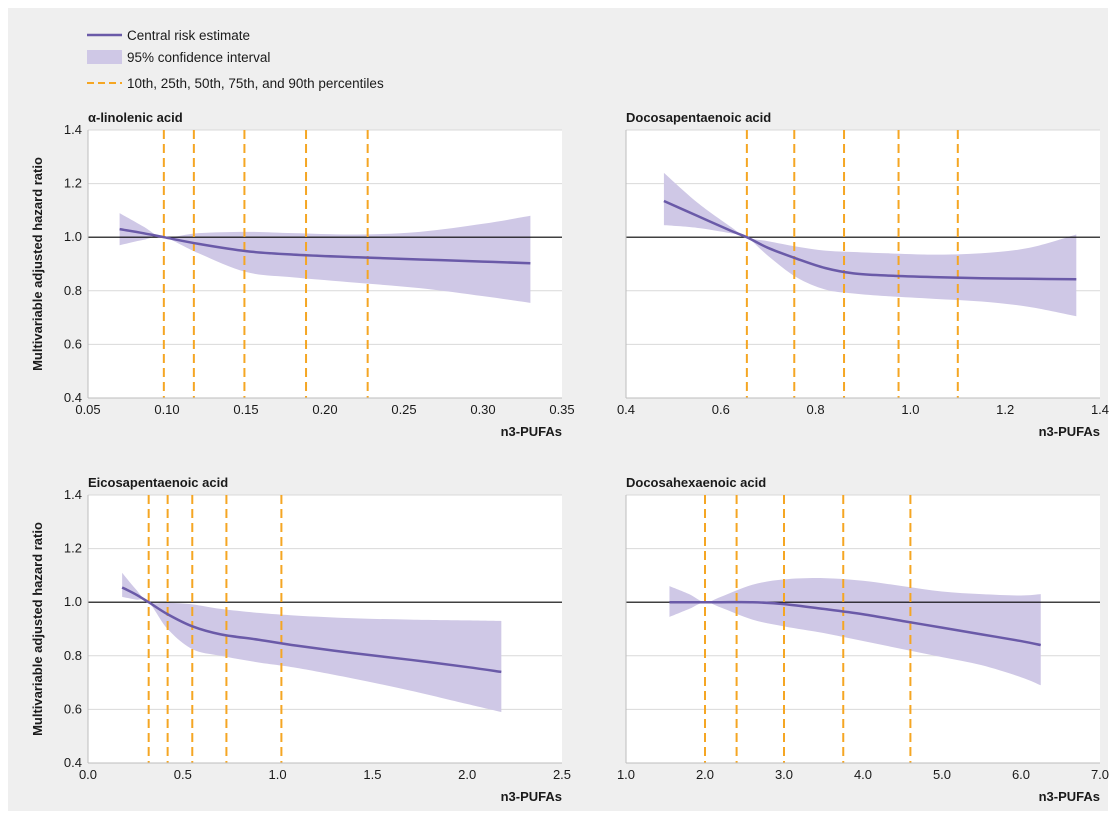 The width and height of the screenshot is (1117, 817). I want to click on x-tick-label: 0.5, so click(183, 774).